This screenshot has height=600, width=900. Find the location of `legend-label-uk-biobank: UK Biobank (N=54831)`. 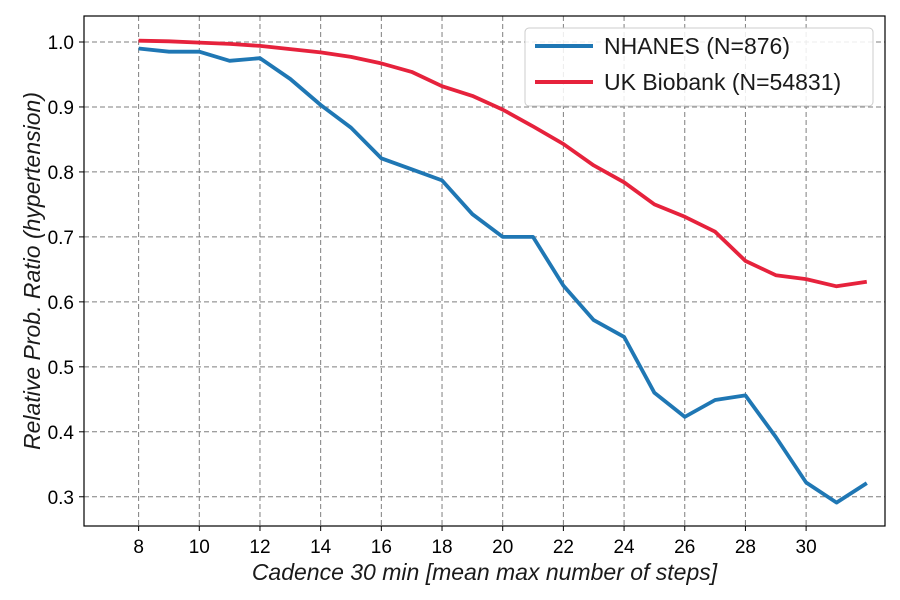

legend-label-uk-biobank: UK Biobank (N=54831) is located at coordinates (722, 82).